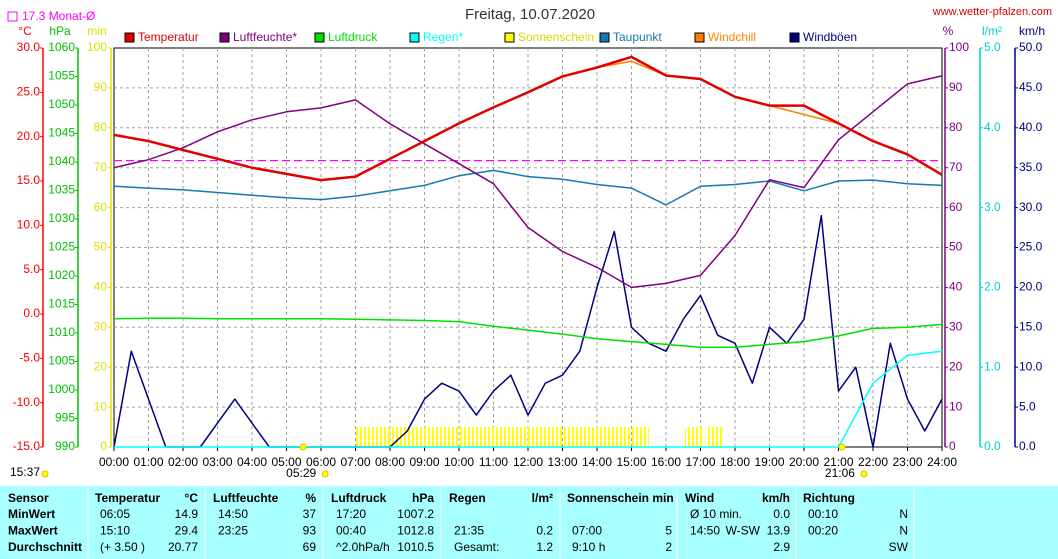 The height and width of the screenshot is (559, 1058). I want to click on y-tick-label: 100, so click(959, 47).